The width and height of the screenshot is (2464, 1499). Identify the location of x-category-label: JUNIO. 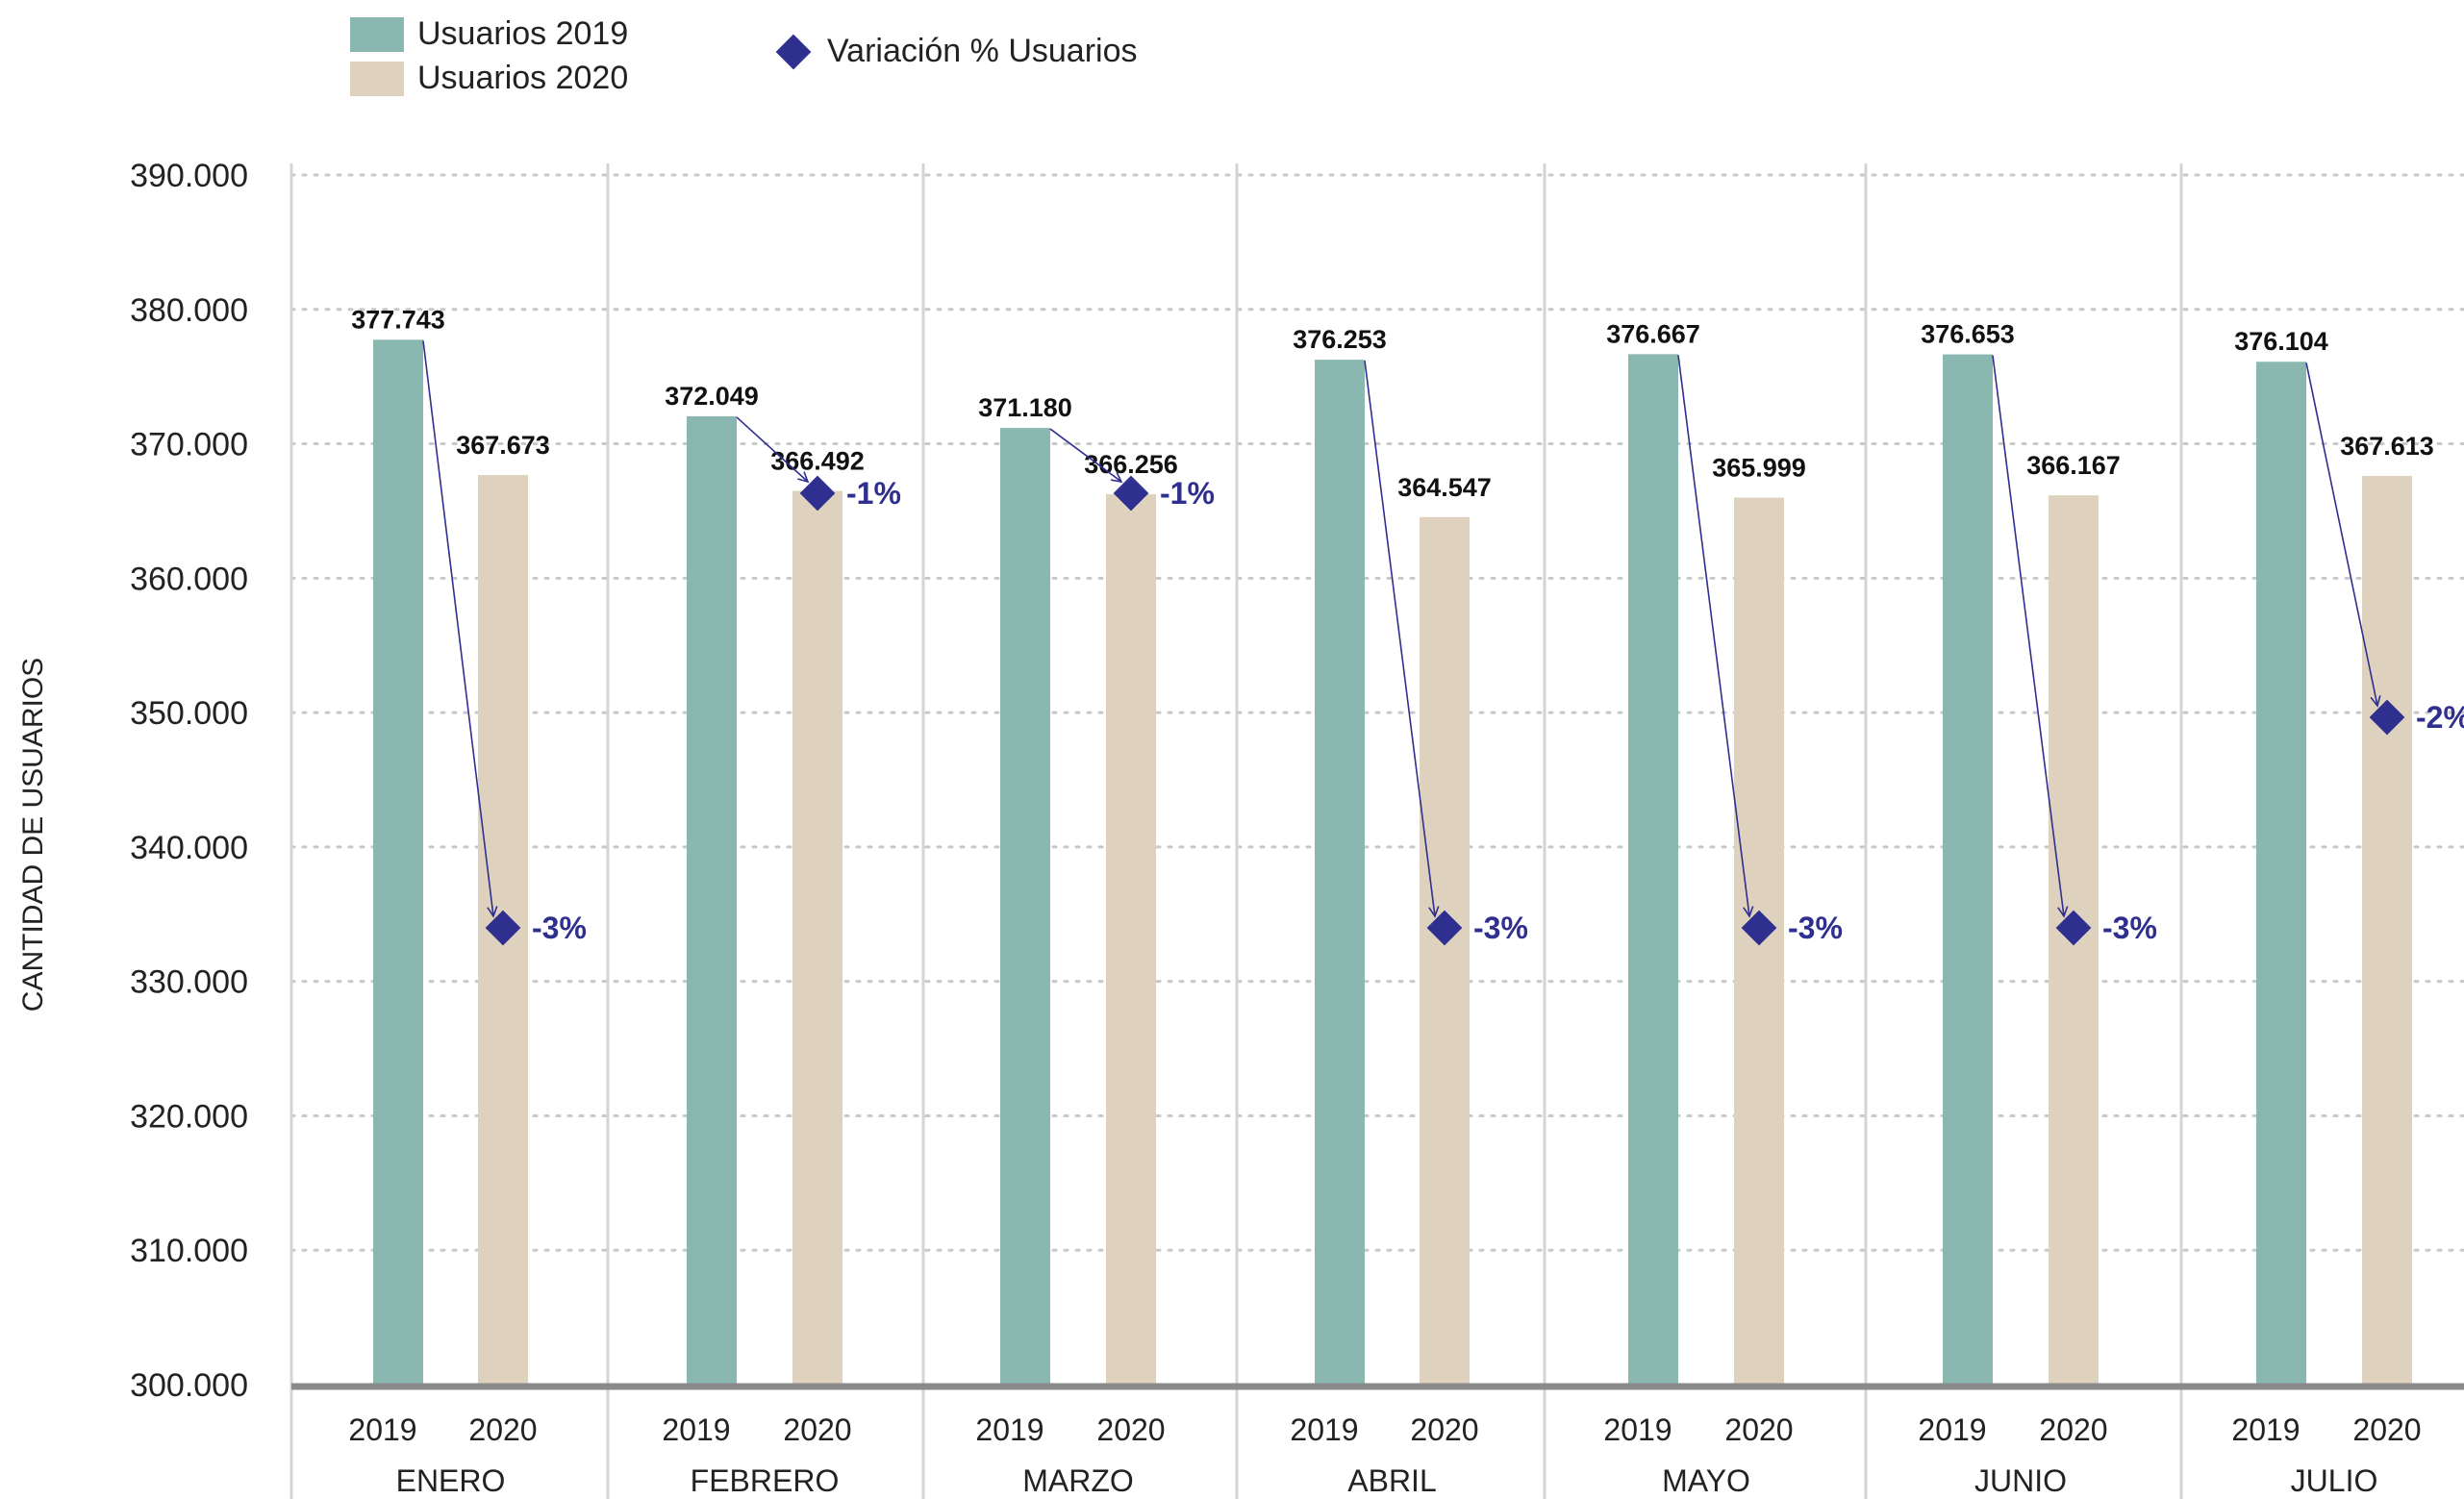
(2020, 1480).